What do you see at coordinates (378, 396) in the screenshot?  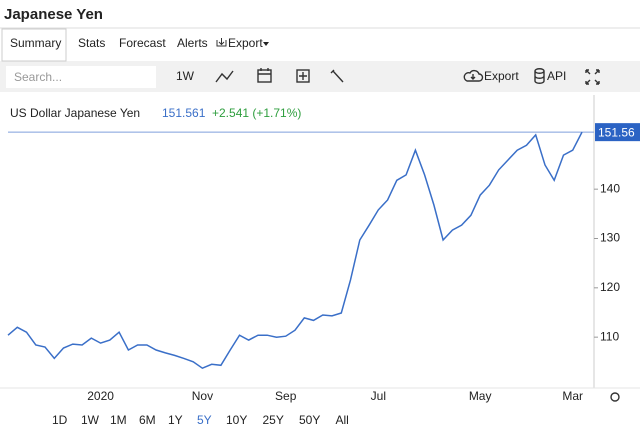 I see `x-tick-label: Jul` at bounding box center [378, 396].